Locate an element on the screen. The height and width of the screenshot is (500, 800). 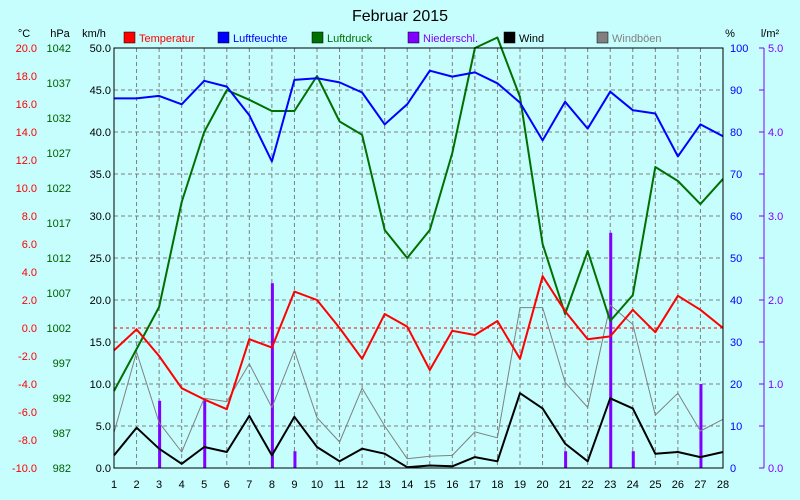
precipitation-tick-label: 1.0 is located at coordinates (775, 385).